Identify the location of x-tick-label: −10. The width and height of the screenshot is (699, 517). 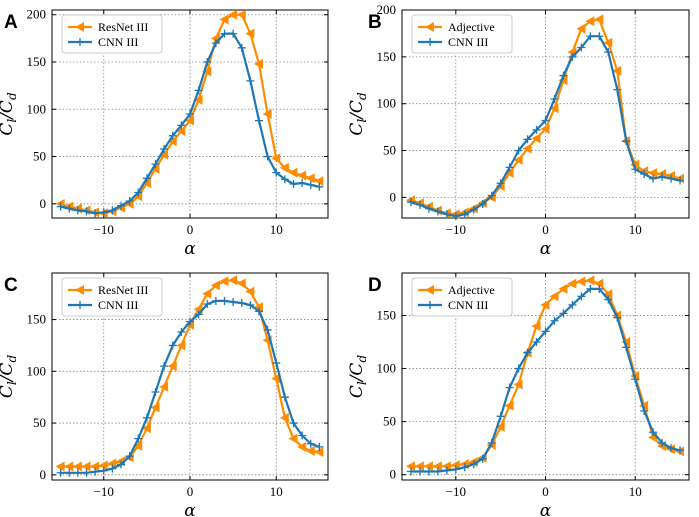
(104, 491).